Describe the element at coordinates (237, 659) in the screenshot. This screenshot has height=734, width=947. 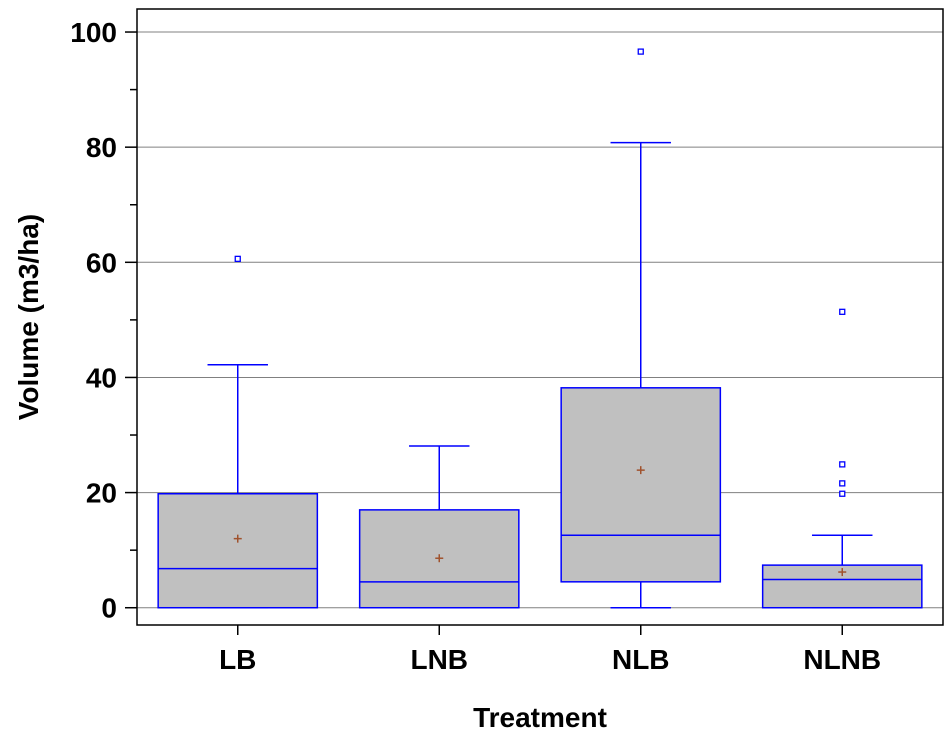
I see `x-tick-label-lb: LB` at that location.